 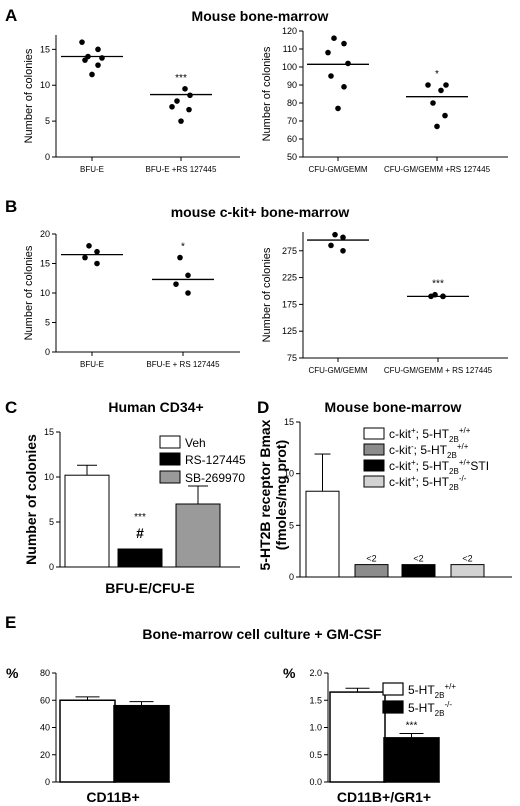 What do you see at coordinates (47, 157) in the screenshot?
I see `A-left-y-tick-label: 0` at bounding box center [47, 157].